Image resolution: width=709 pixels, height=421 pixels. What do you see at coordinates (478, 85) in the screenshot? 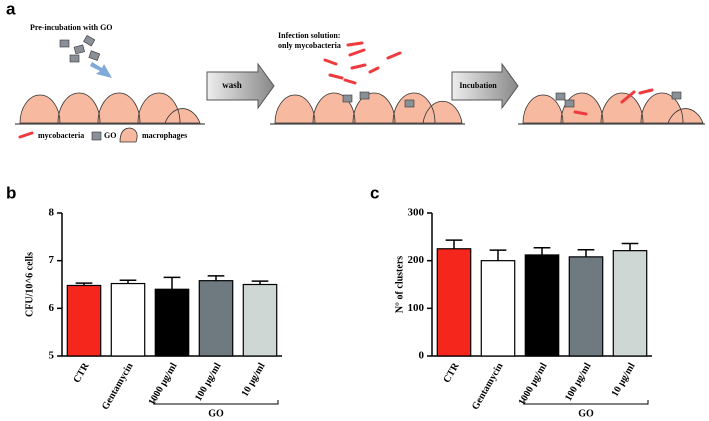
I see `arrow-label: Incubation` at bounding box center [478, 85].